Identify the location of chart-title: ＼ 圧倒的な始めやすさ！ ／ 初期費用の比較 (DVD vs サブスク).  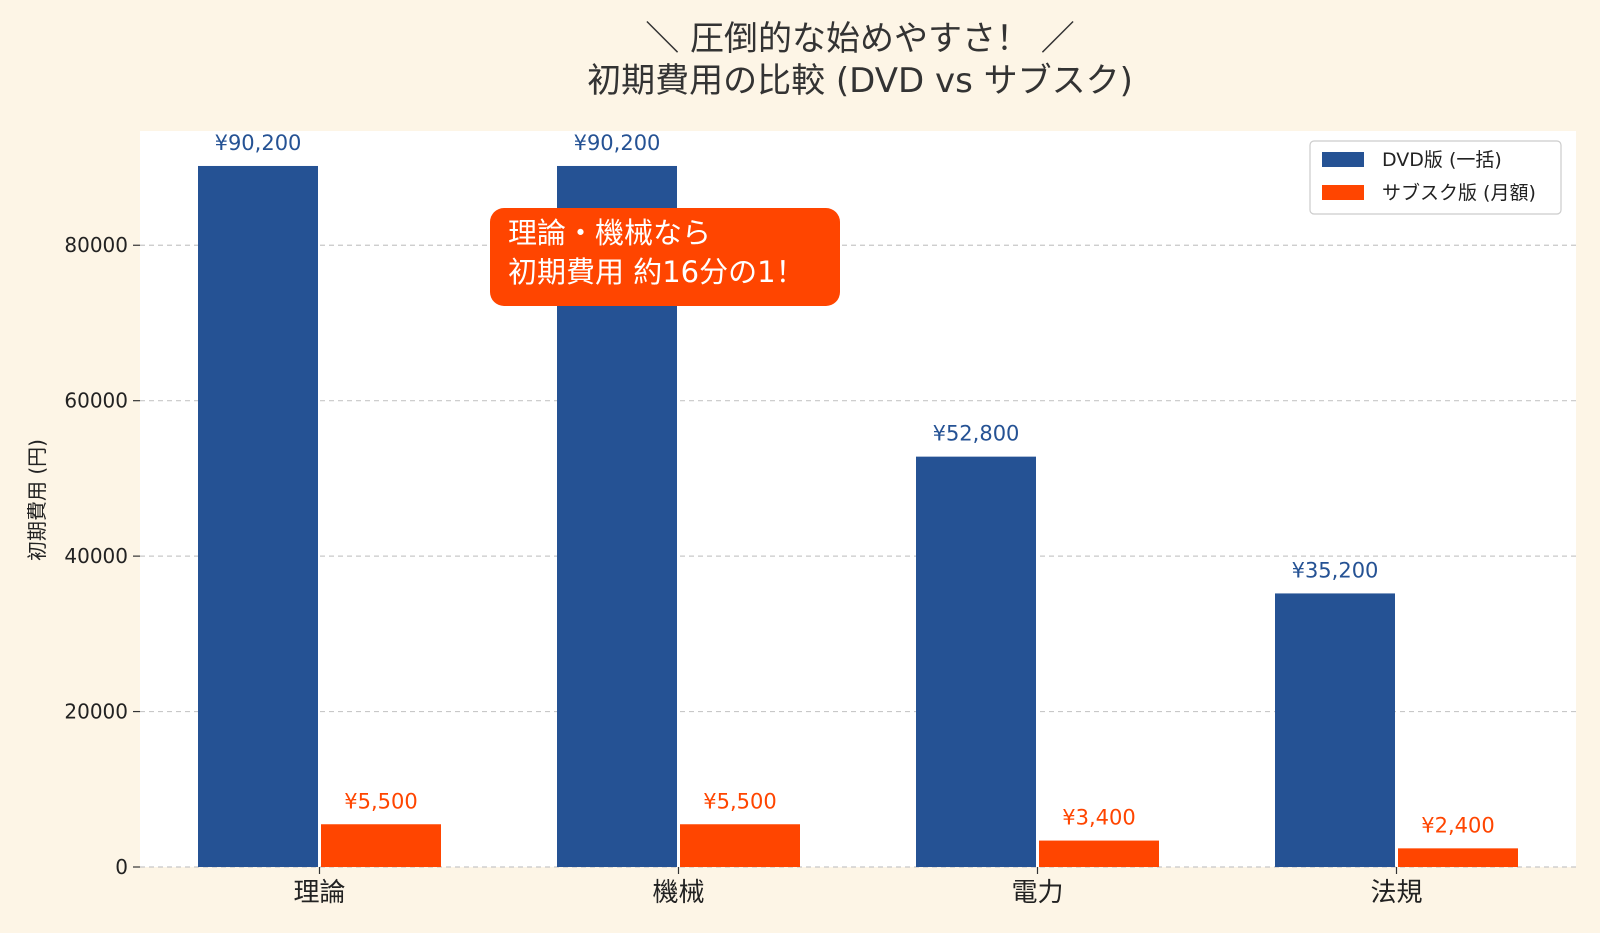
(860, 60).